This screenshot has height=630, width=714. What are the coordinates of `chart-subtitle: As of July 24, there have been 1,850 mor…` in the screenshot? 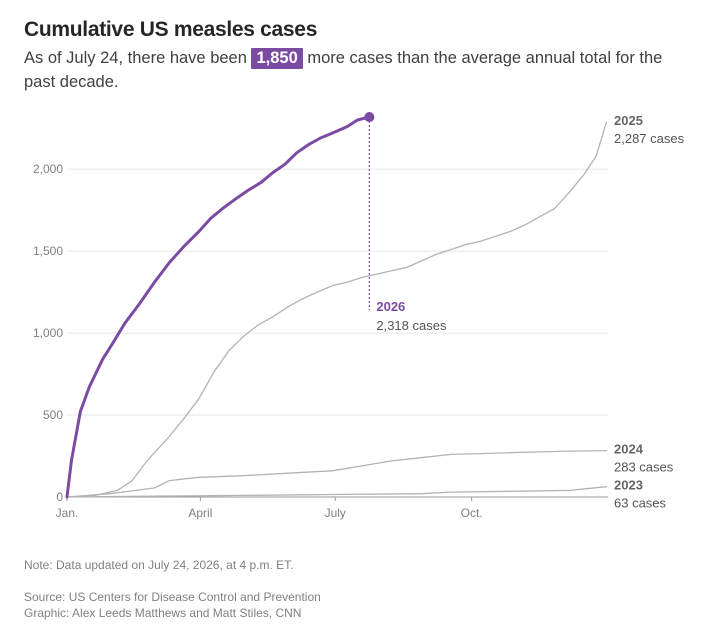 It's located at (354, 70).